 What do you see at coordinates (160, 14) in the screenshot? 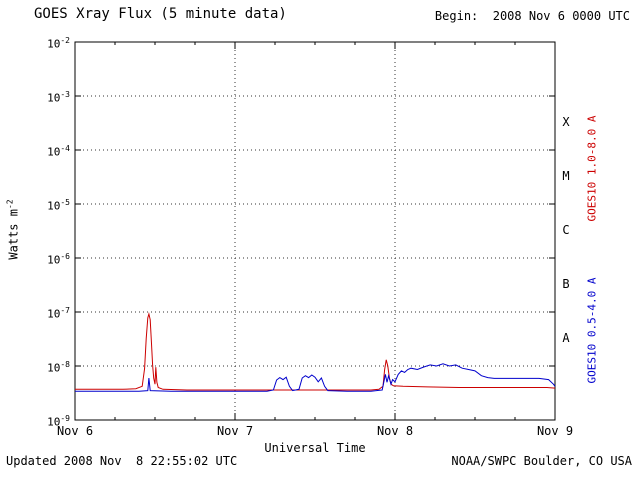
I see `chart-title: GOES Xray Flux (5 minute data)` at bounding box center [160, 14].